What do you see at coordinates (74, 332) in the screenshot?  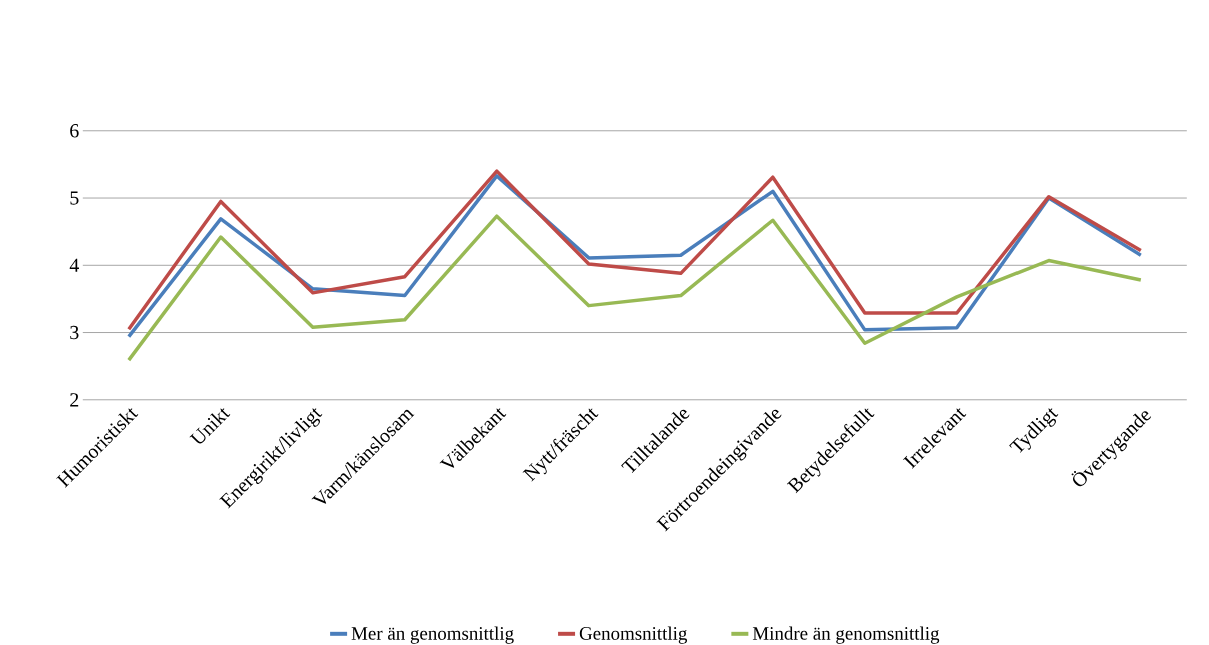 I see `y-tick-label: 3` at bounding box center [74, 332].